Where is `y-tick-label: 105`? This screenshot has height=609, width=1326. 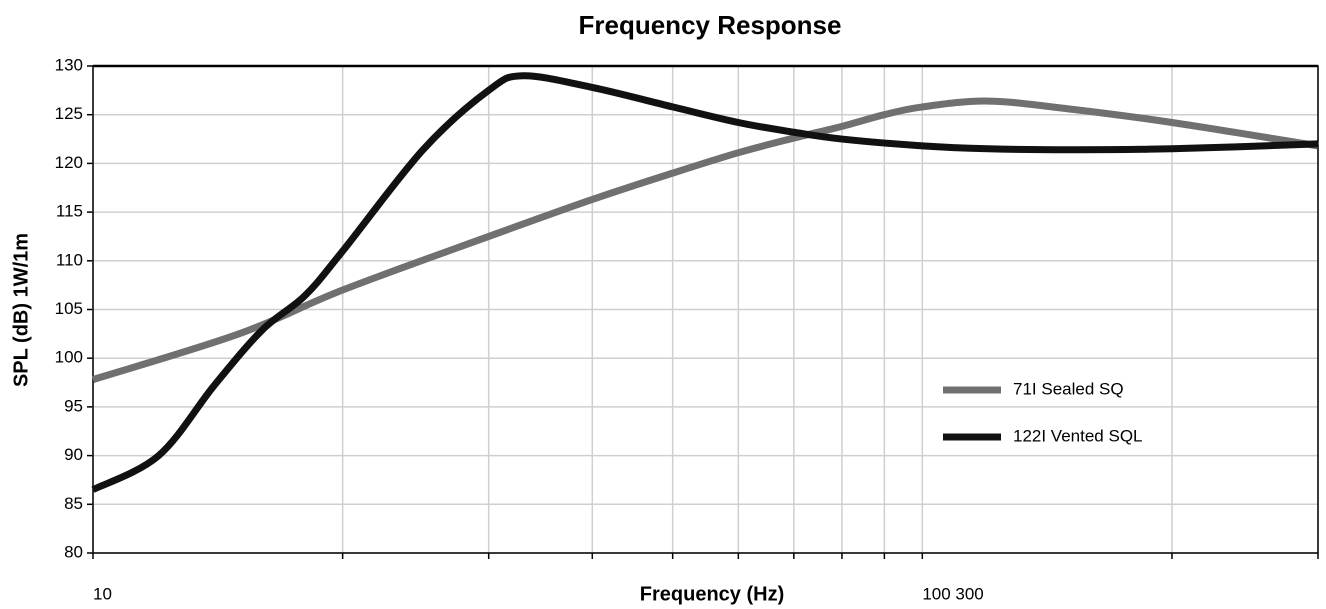 y-tick-label: 105 is located at coordinates (69, 308).